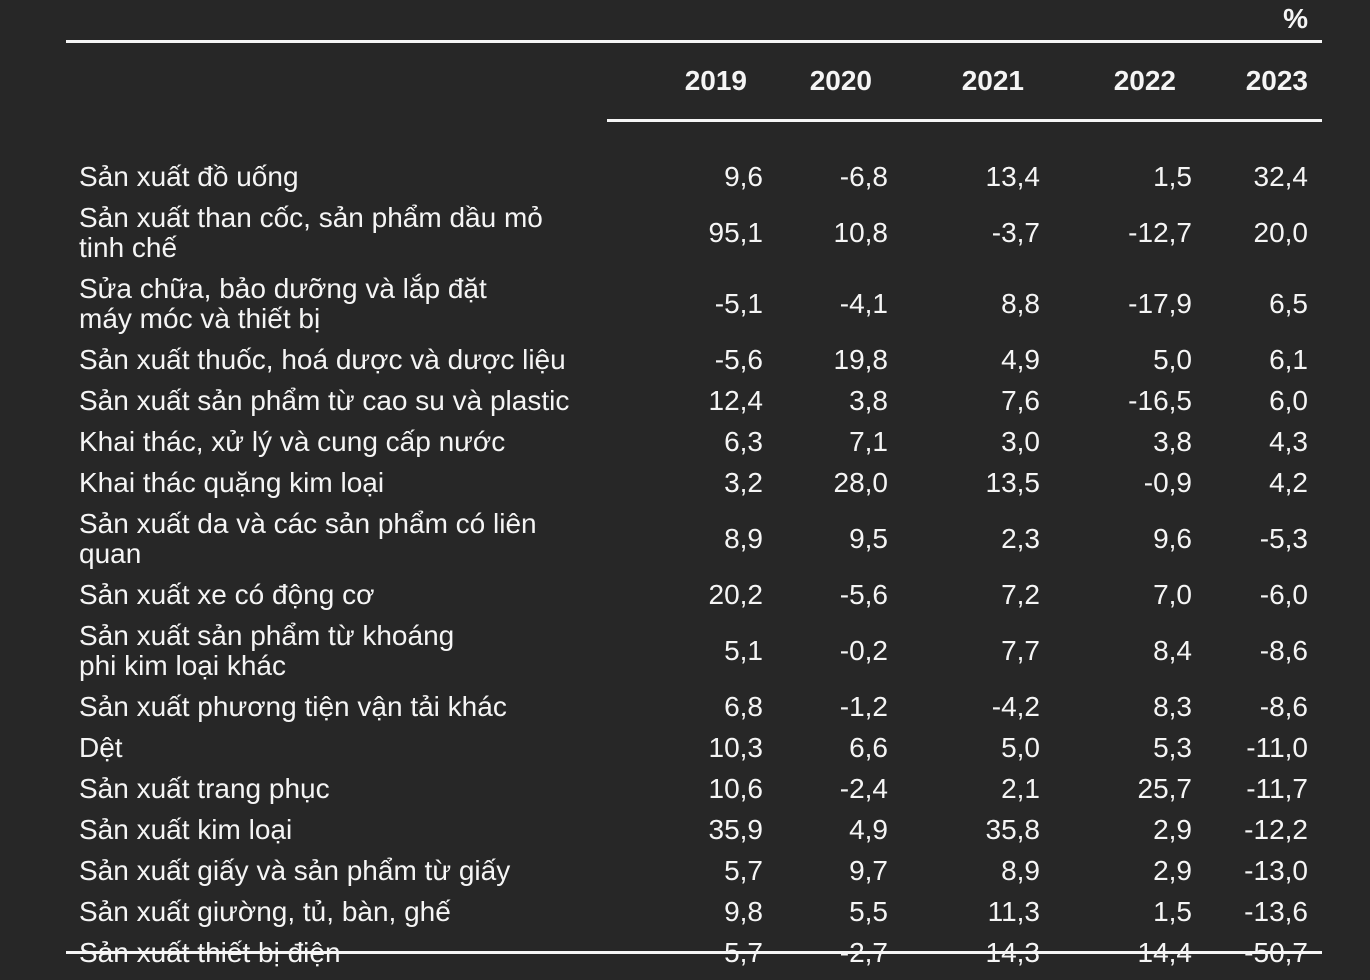  What do you see at coordinates (324, 400) in the screenshot?
I see `row-label: Sản xuất sản phẩm từ cao su và plastic` at bounding box center [324, 400].